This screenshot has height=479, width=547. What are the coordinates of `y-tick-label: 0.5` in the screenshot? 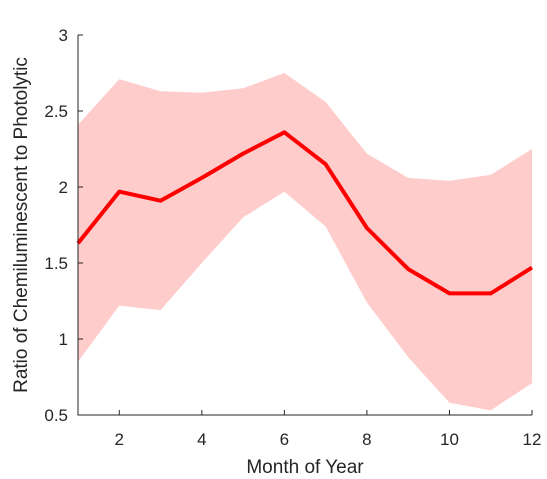 It's located at (56, 415).